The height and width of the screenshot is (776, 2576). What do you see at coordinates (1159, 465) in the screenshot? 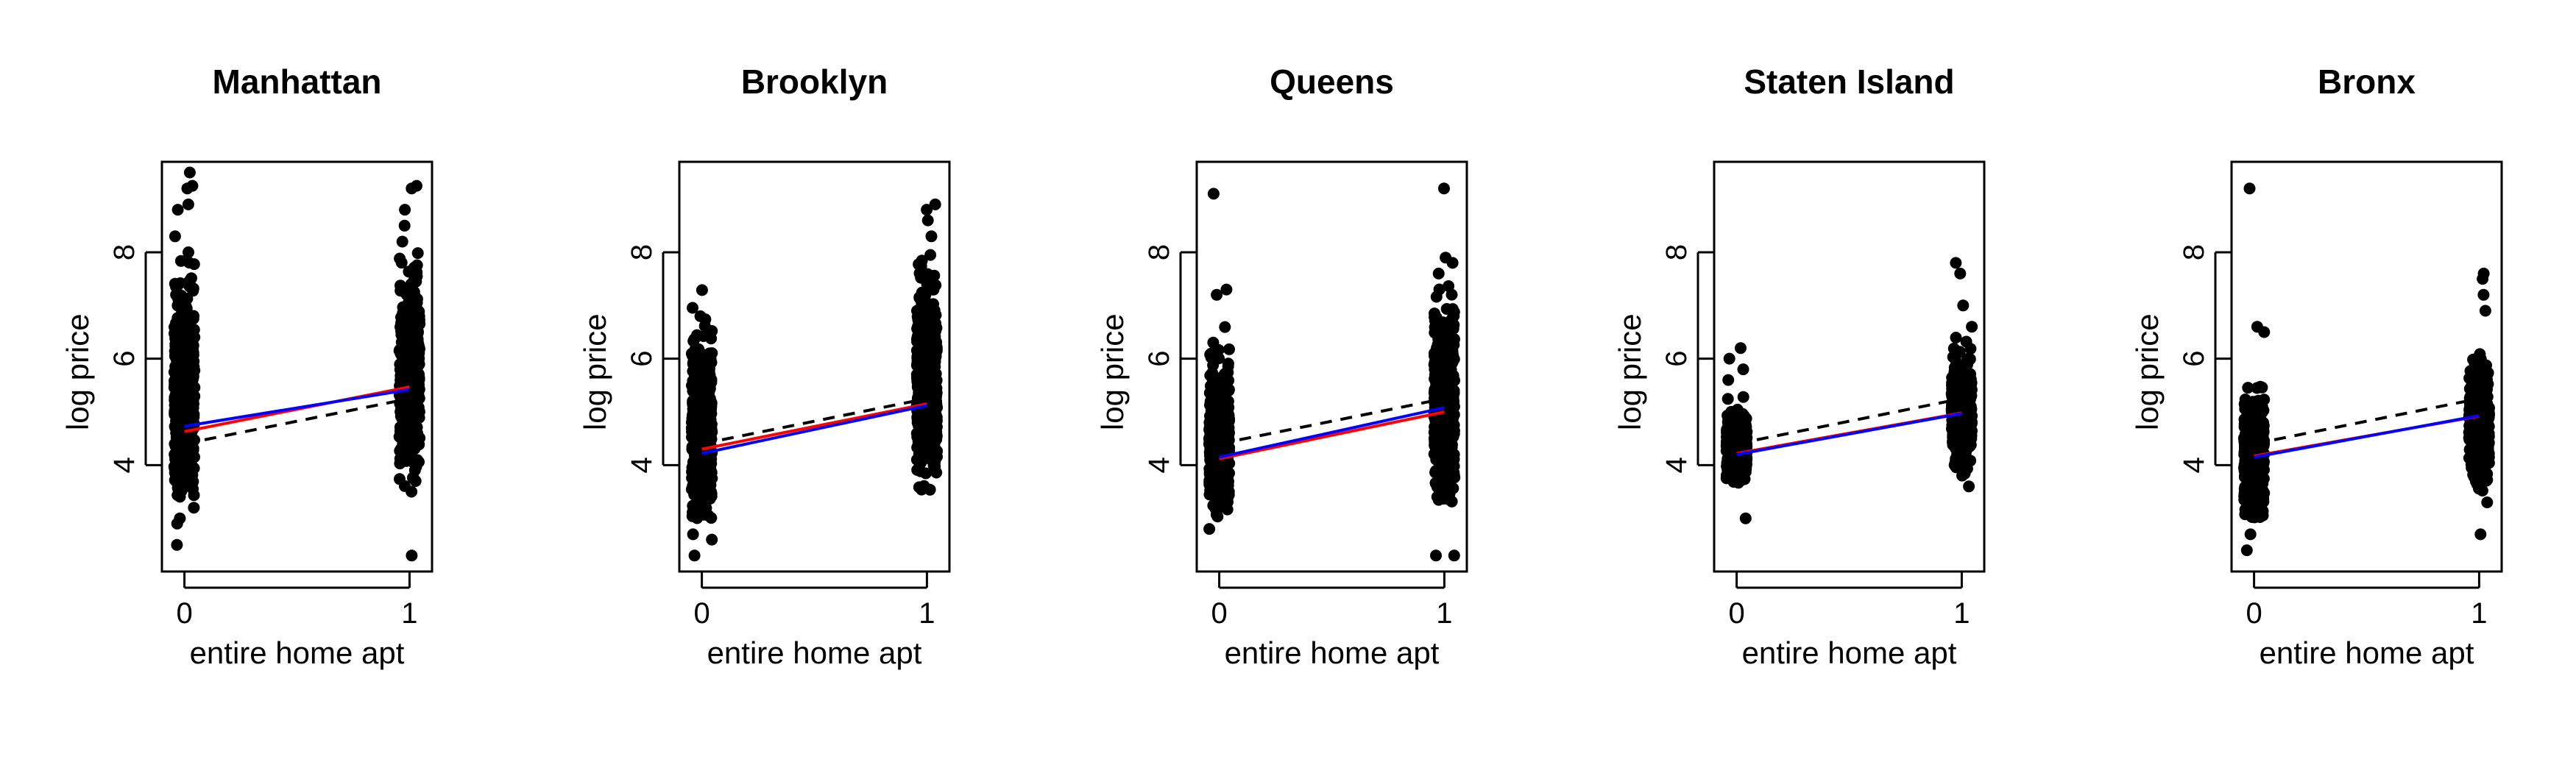
I see `y-tick-label: 4` at bounding box center [1159, 465].